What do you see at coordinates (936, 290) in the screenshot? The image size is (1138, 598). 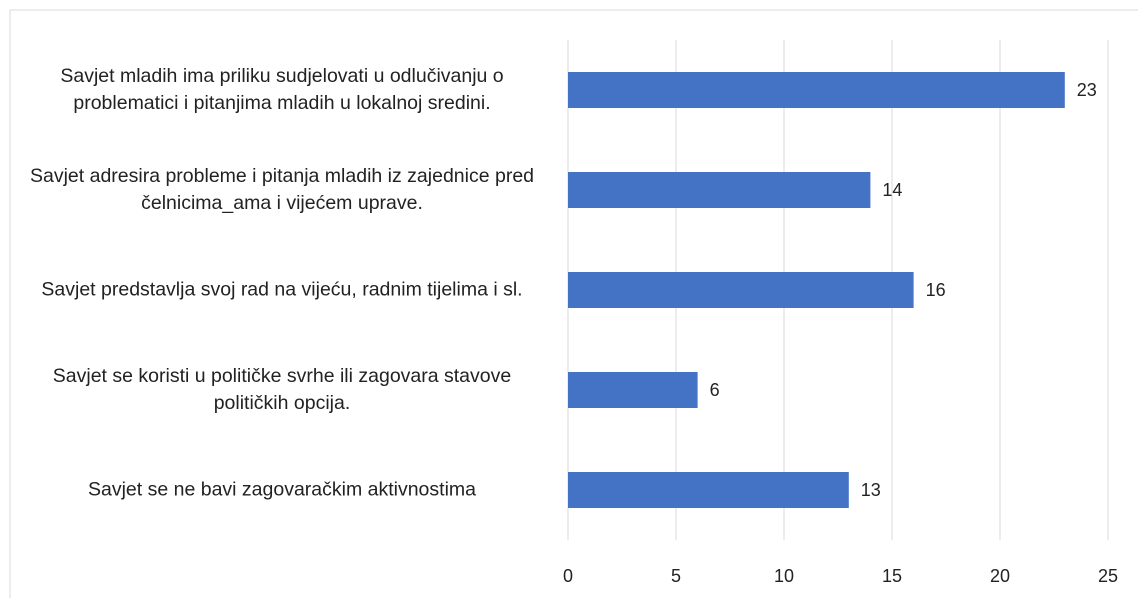 I see `data-label: 16` at bounding box center [936, 290].